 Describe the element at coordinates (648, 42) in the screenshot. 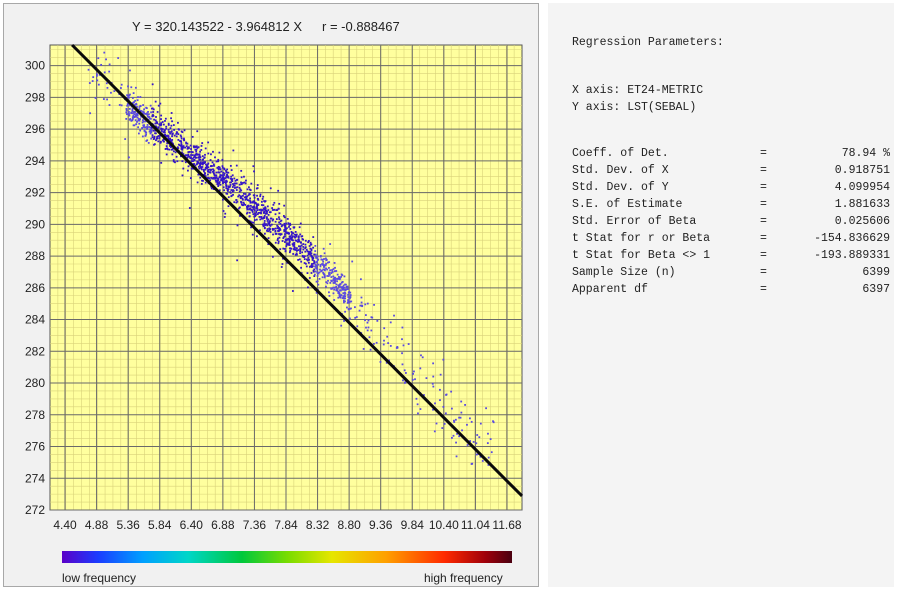

I see `stats-heading: Regression Parameters:` at that location.